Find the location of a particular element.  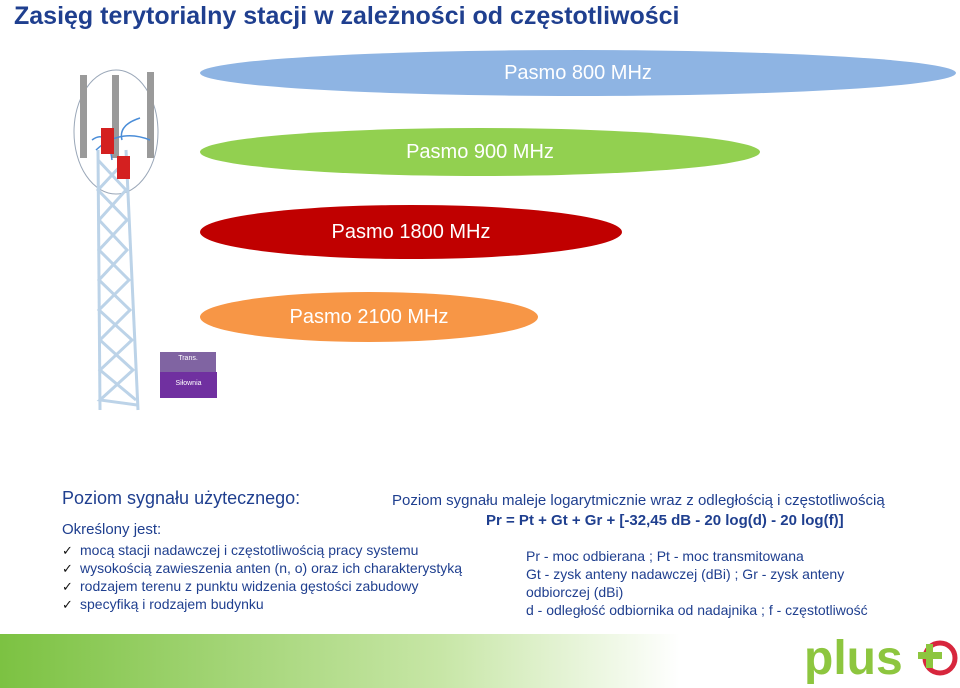

silownia-label: Siłownia is located at coordinates (188, 383).